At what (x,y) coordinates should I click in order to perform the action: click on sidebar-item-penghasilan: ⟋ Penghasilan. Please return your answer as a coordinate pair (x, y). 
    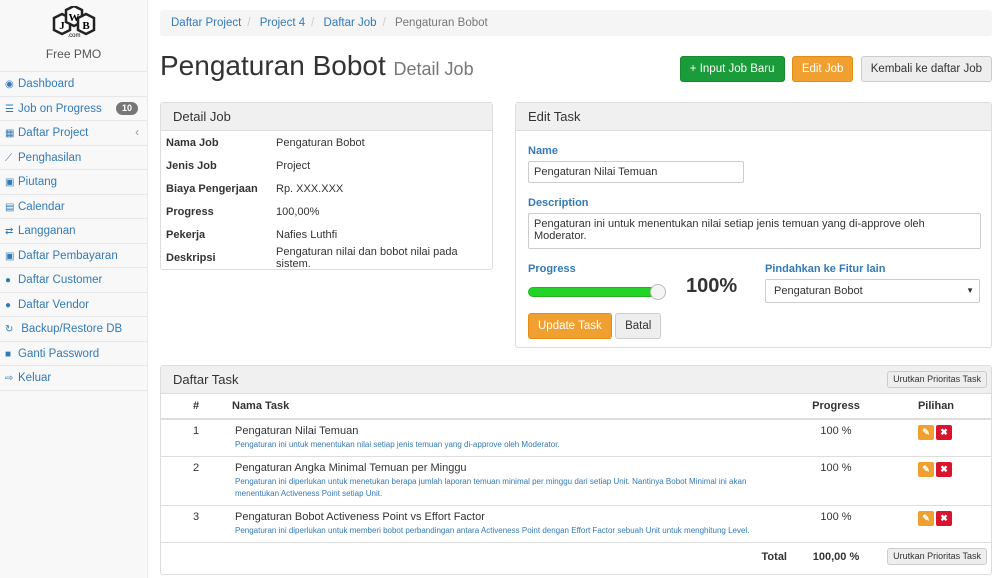
    Looking at the image, I should click on (73, 158).